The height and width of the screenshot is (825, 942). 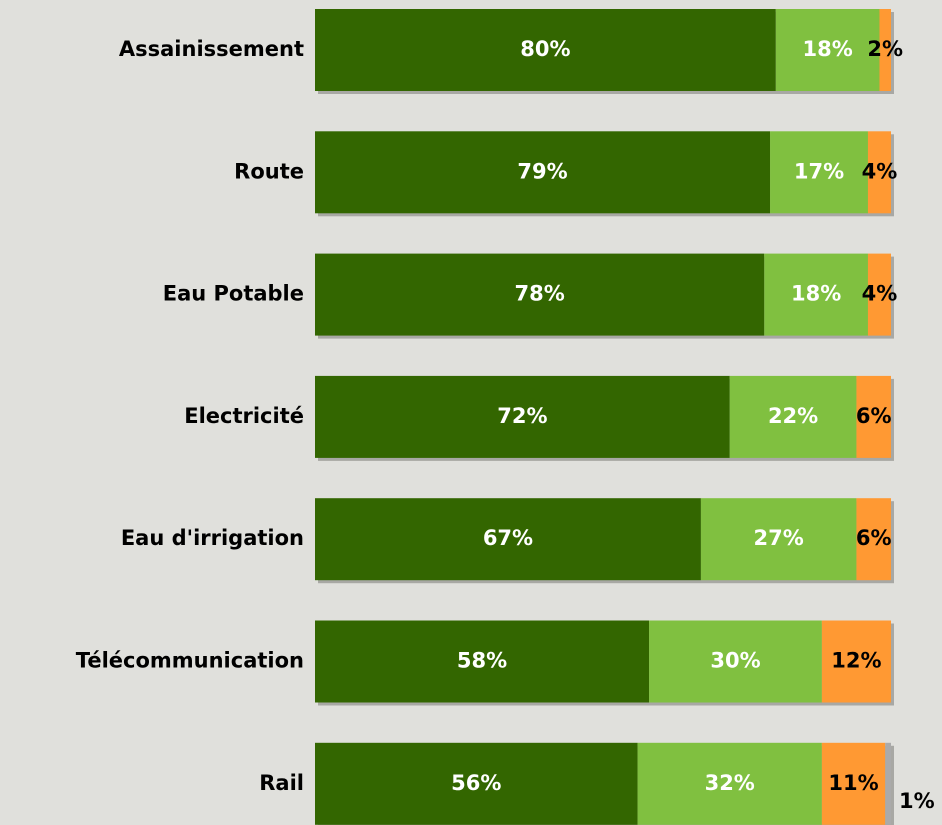 I want to click on value-label: 72%, so click(x=522, y=416).